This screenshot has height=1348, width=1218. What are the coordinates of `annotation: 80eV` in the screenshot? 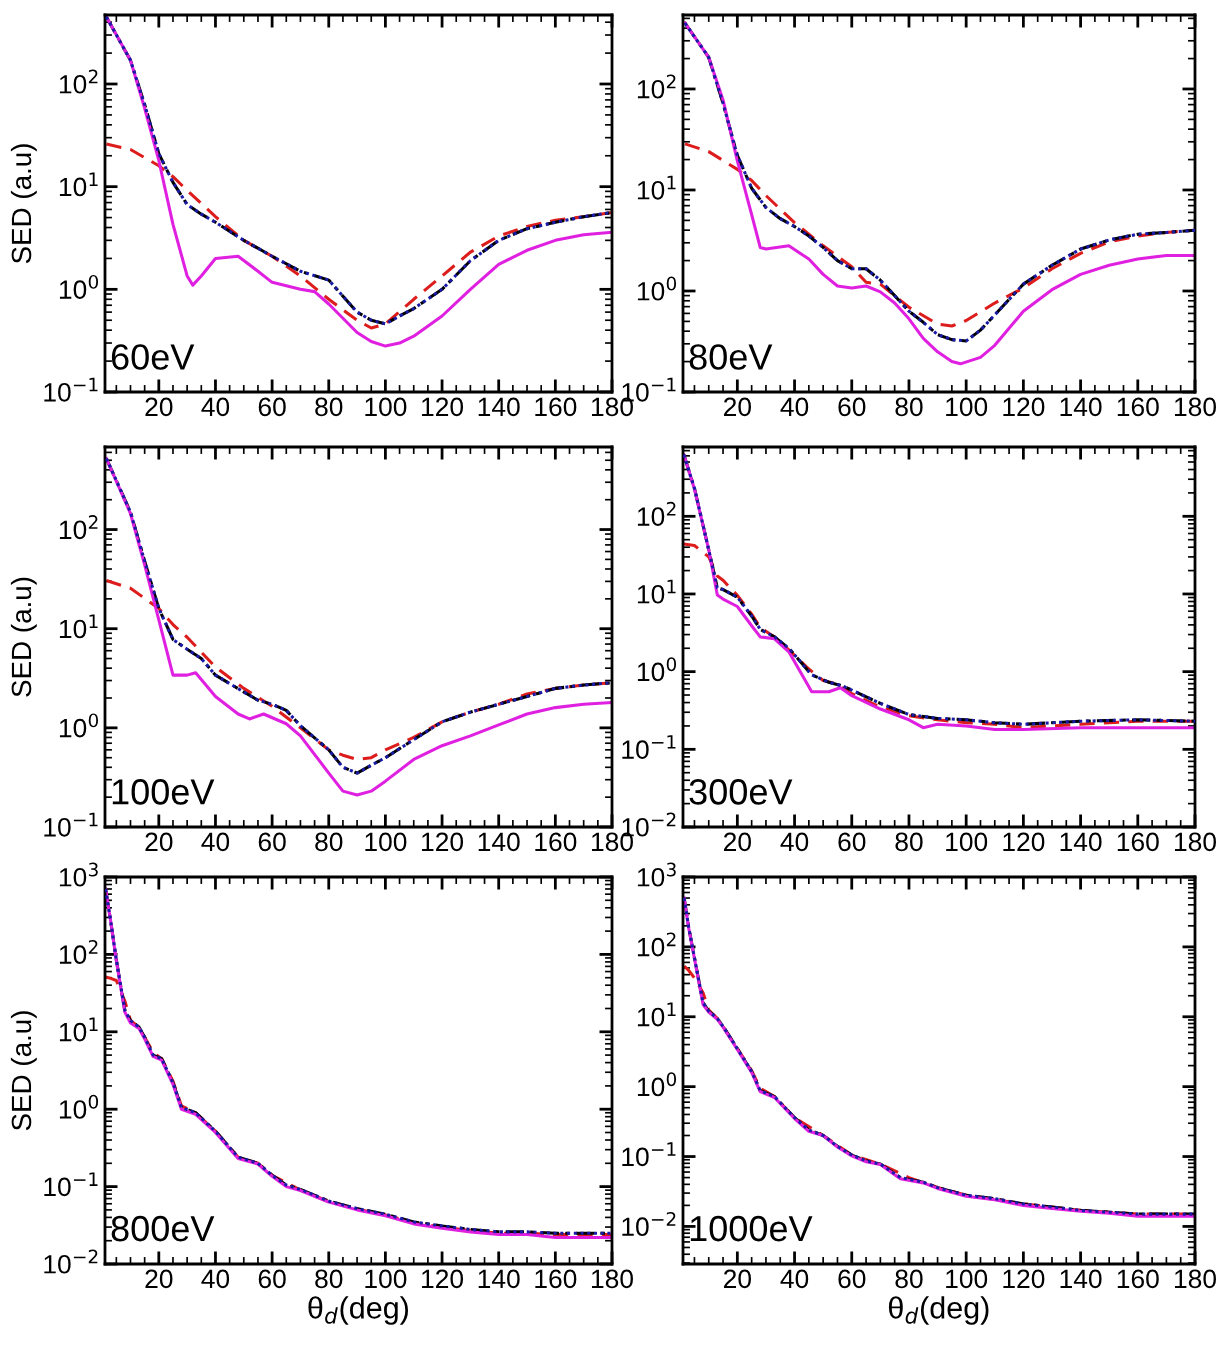 It's located at (731, 357).